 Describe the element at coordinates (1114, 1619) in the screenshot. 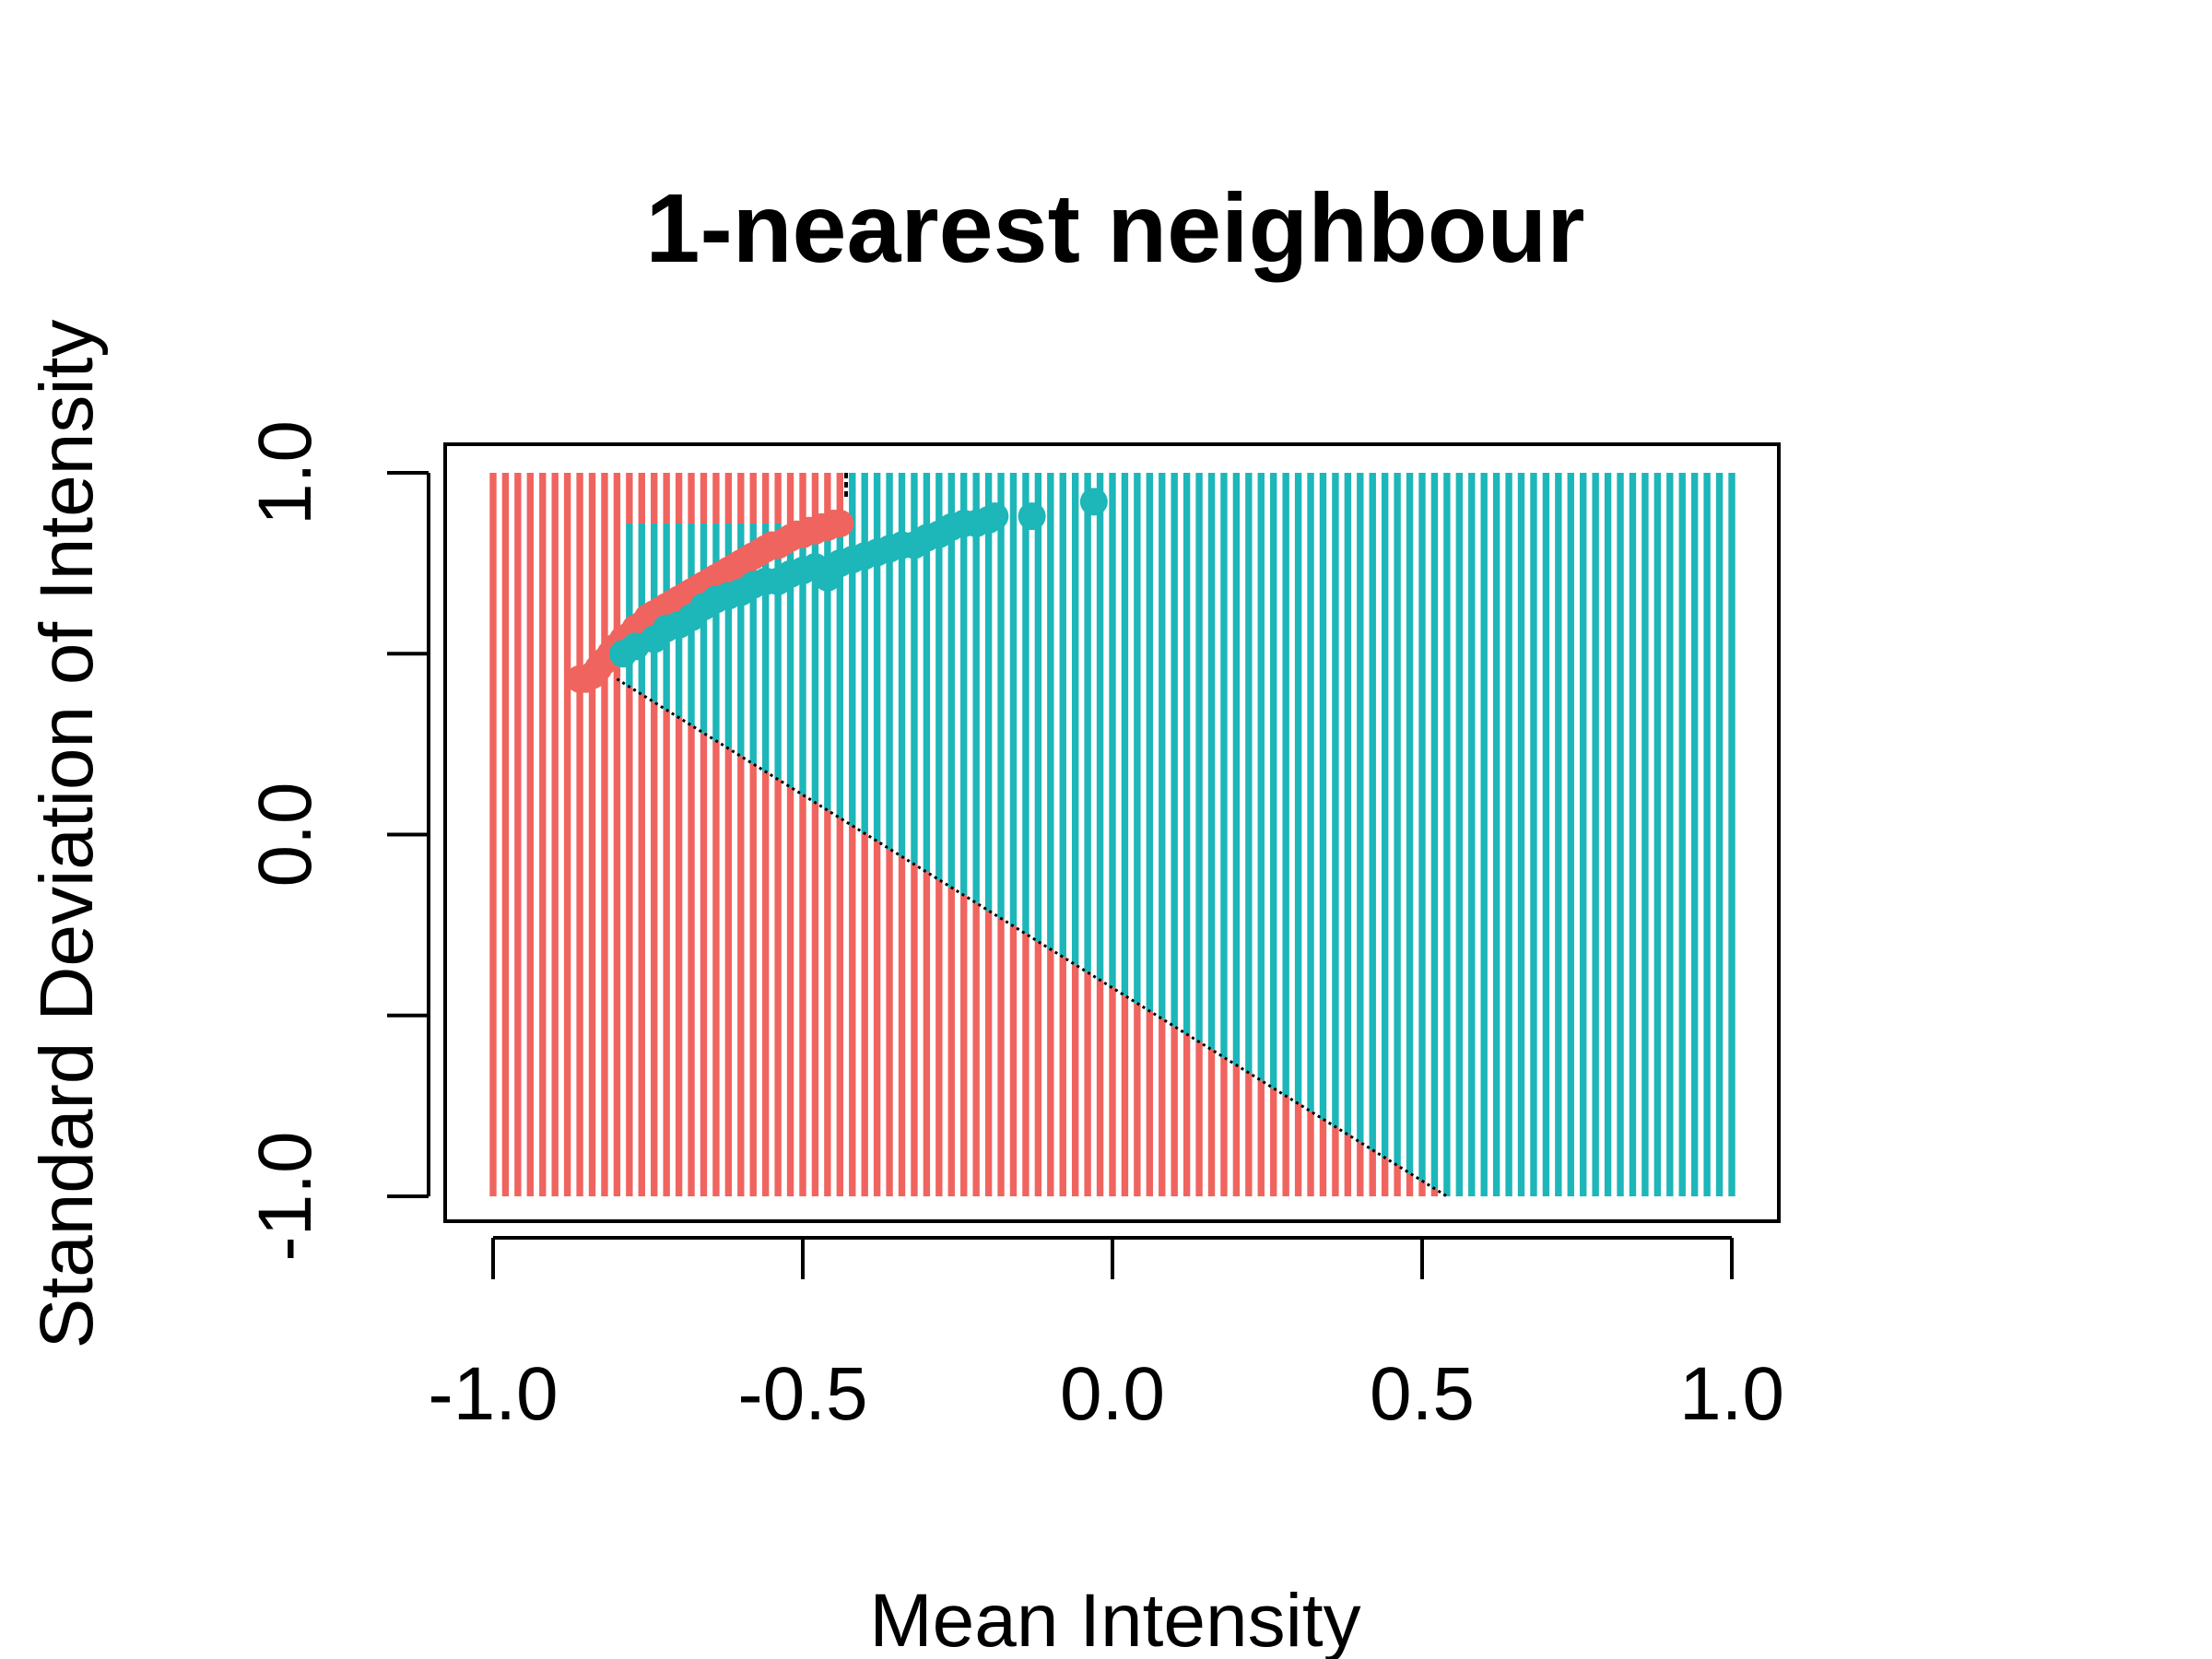

I see `x-axis-label: Mean Intensity` at that location.